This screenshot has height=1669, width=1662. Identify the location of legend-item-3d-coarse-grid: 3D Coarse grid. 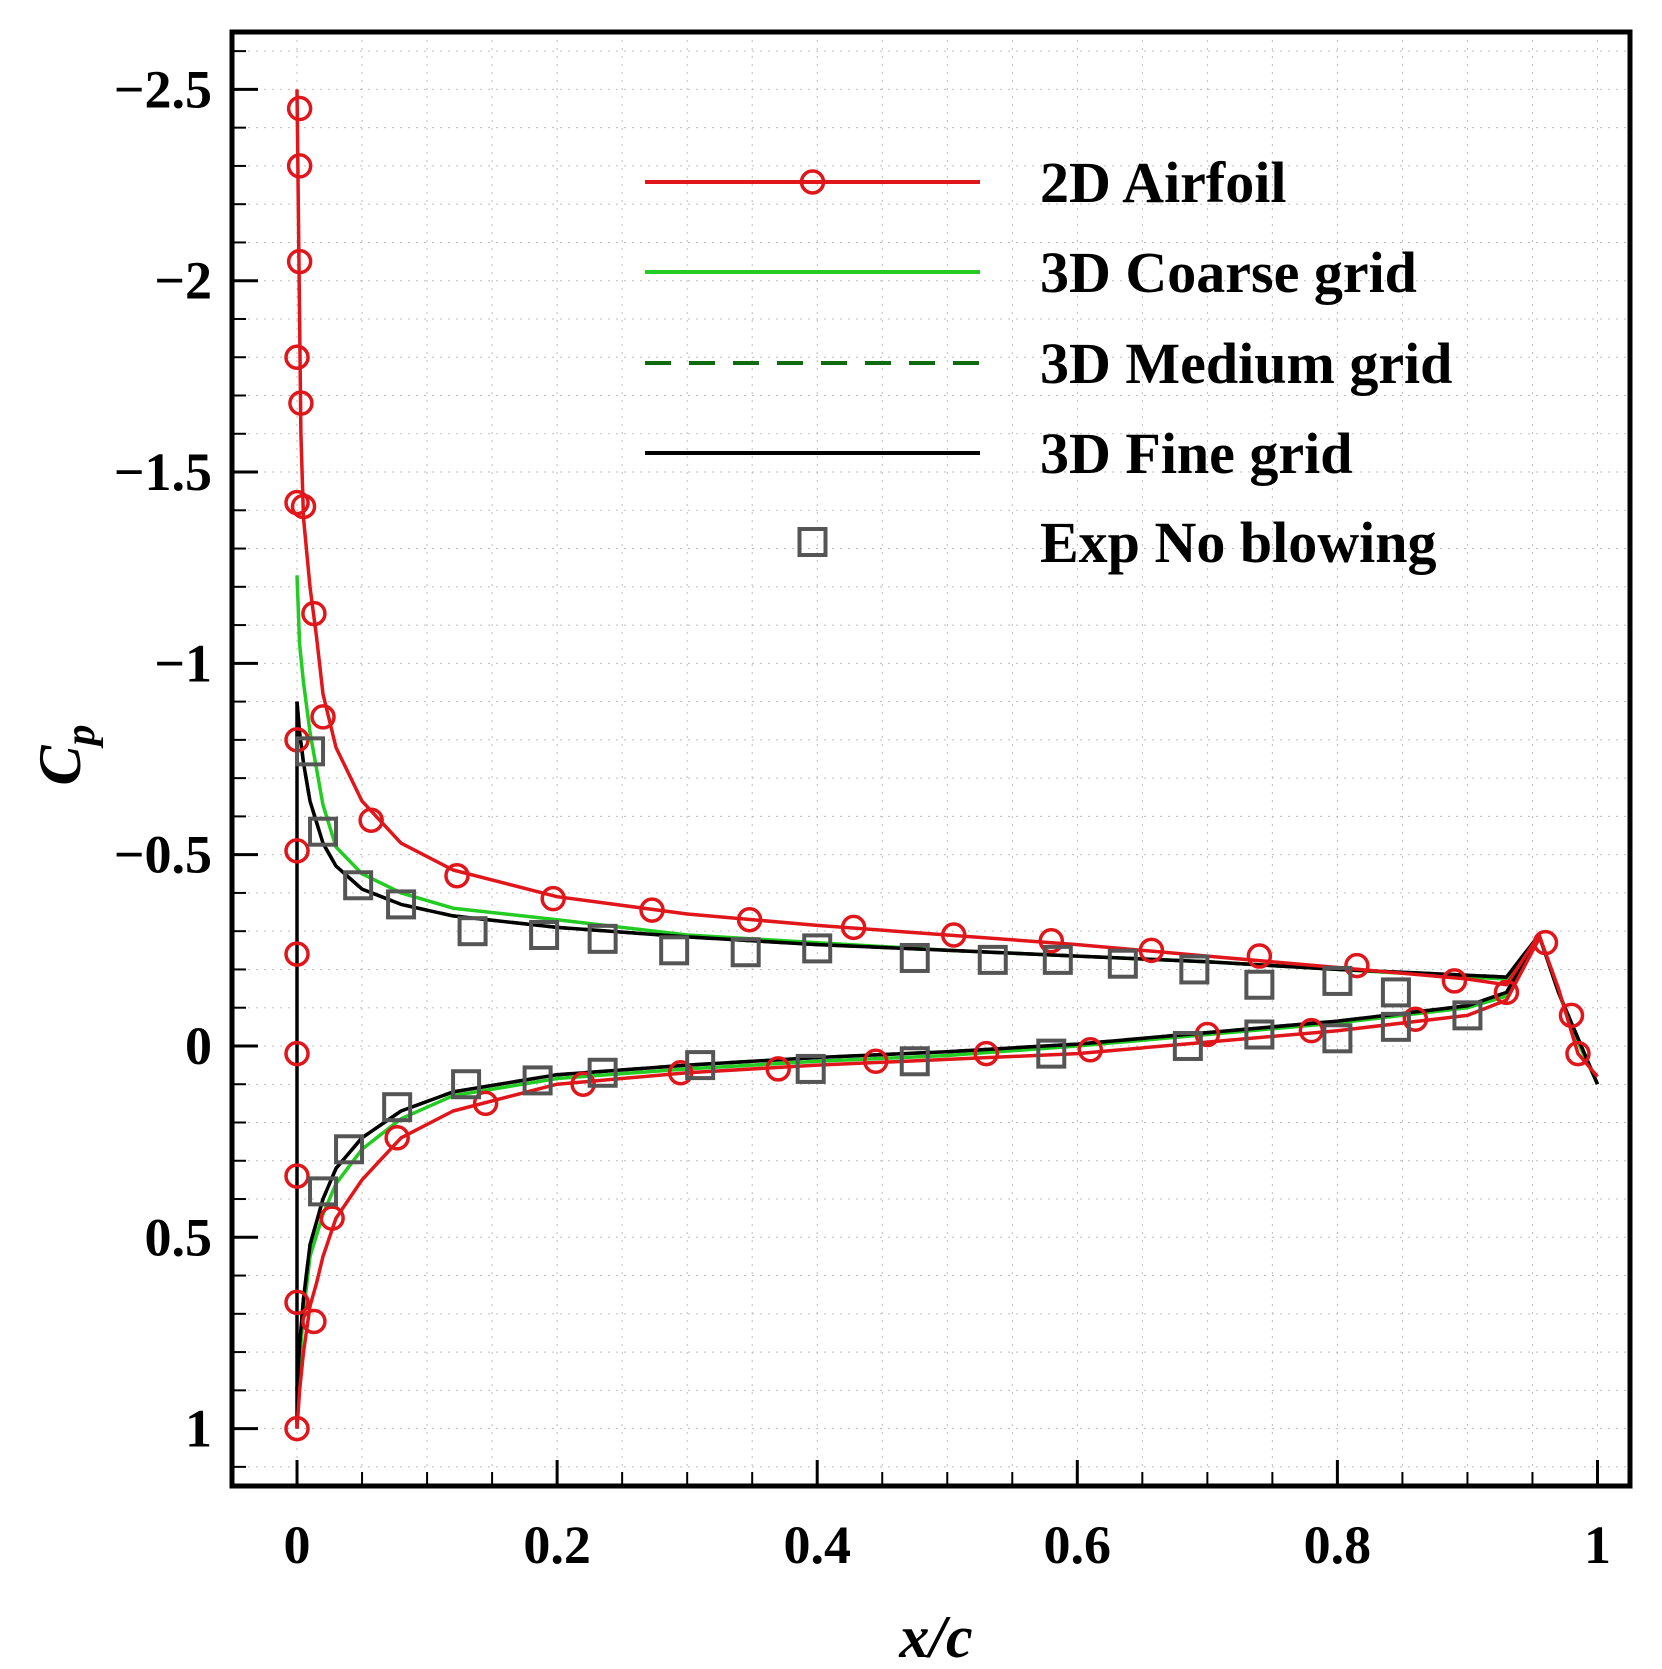
(1031, 272).